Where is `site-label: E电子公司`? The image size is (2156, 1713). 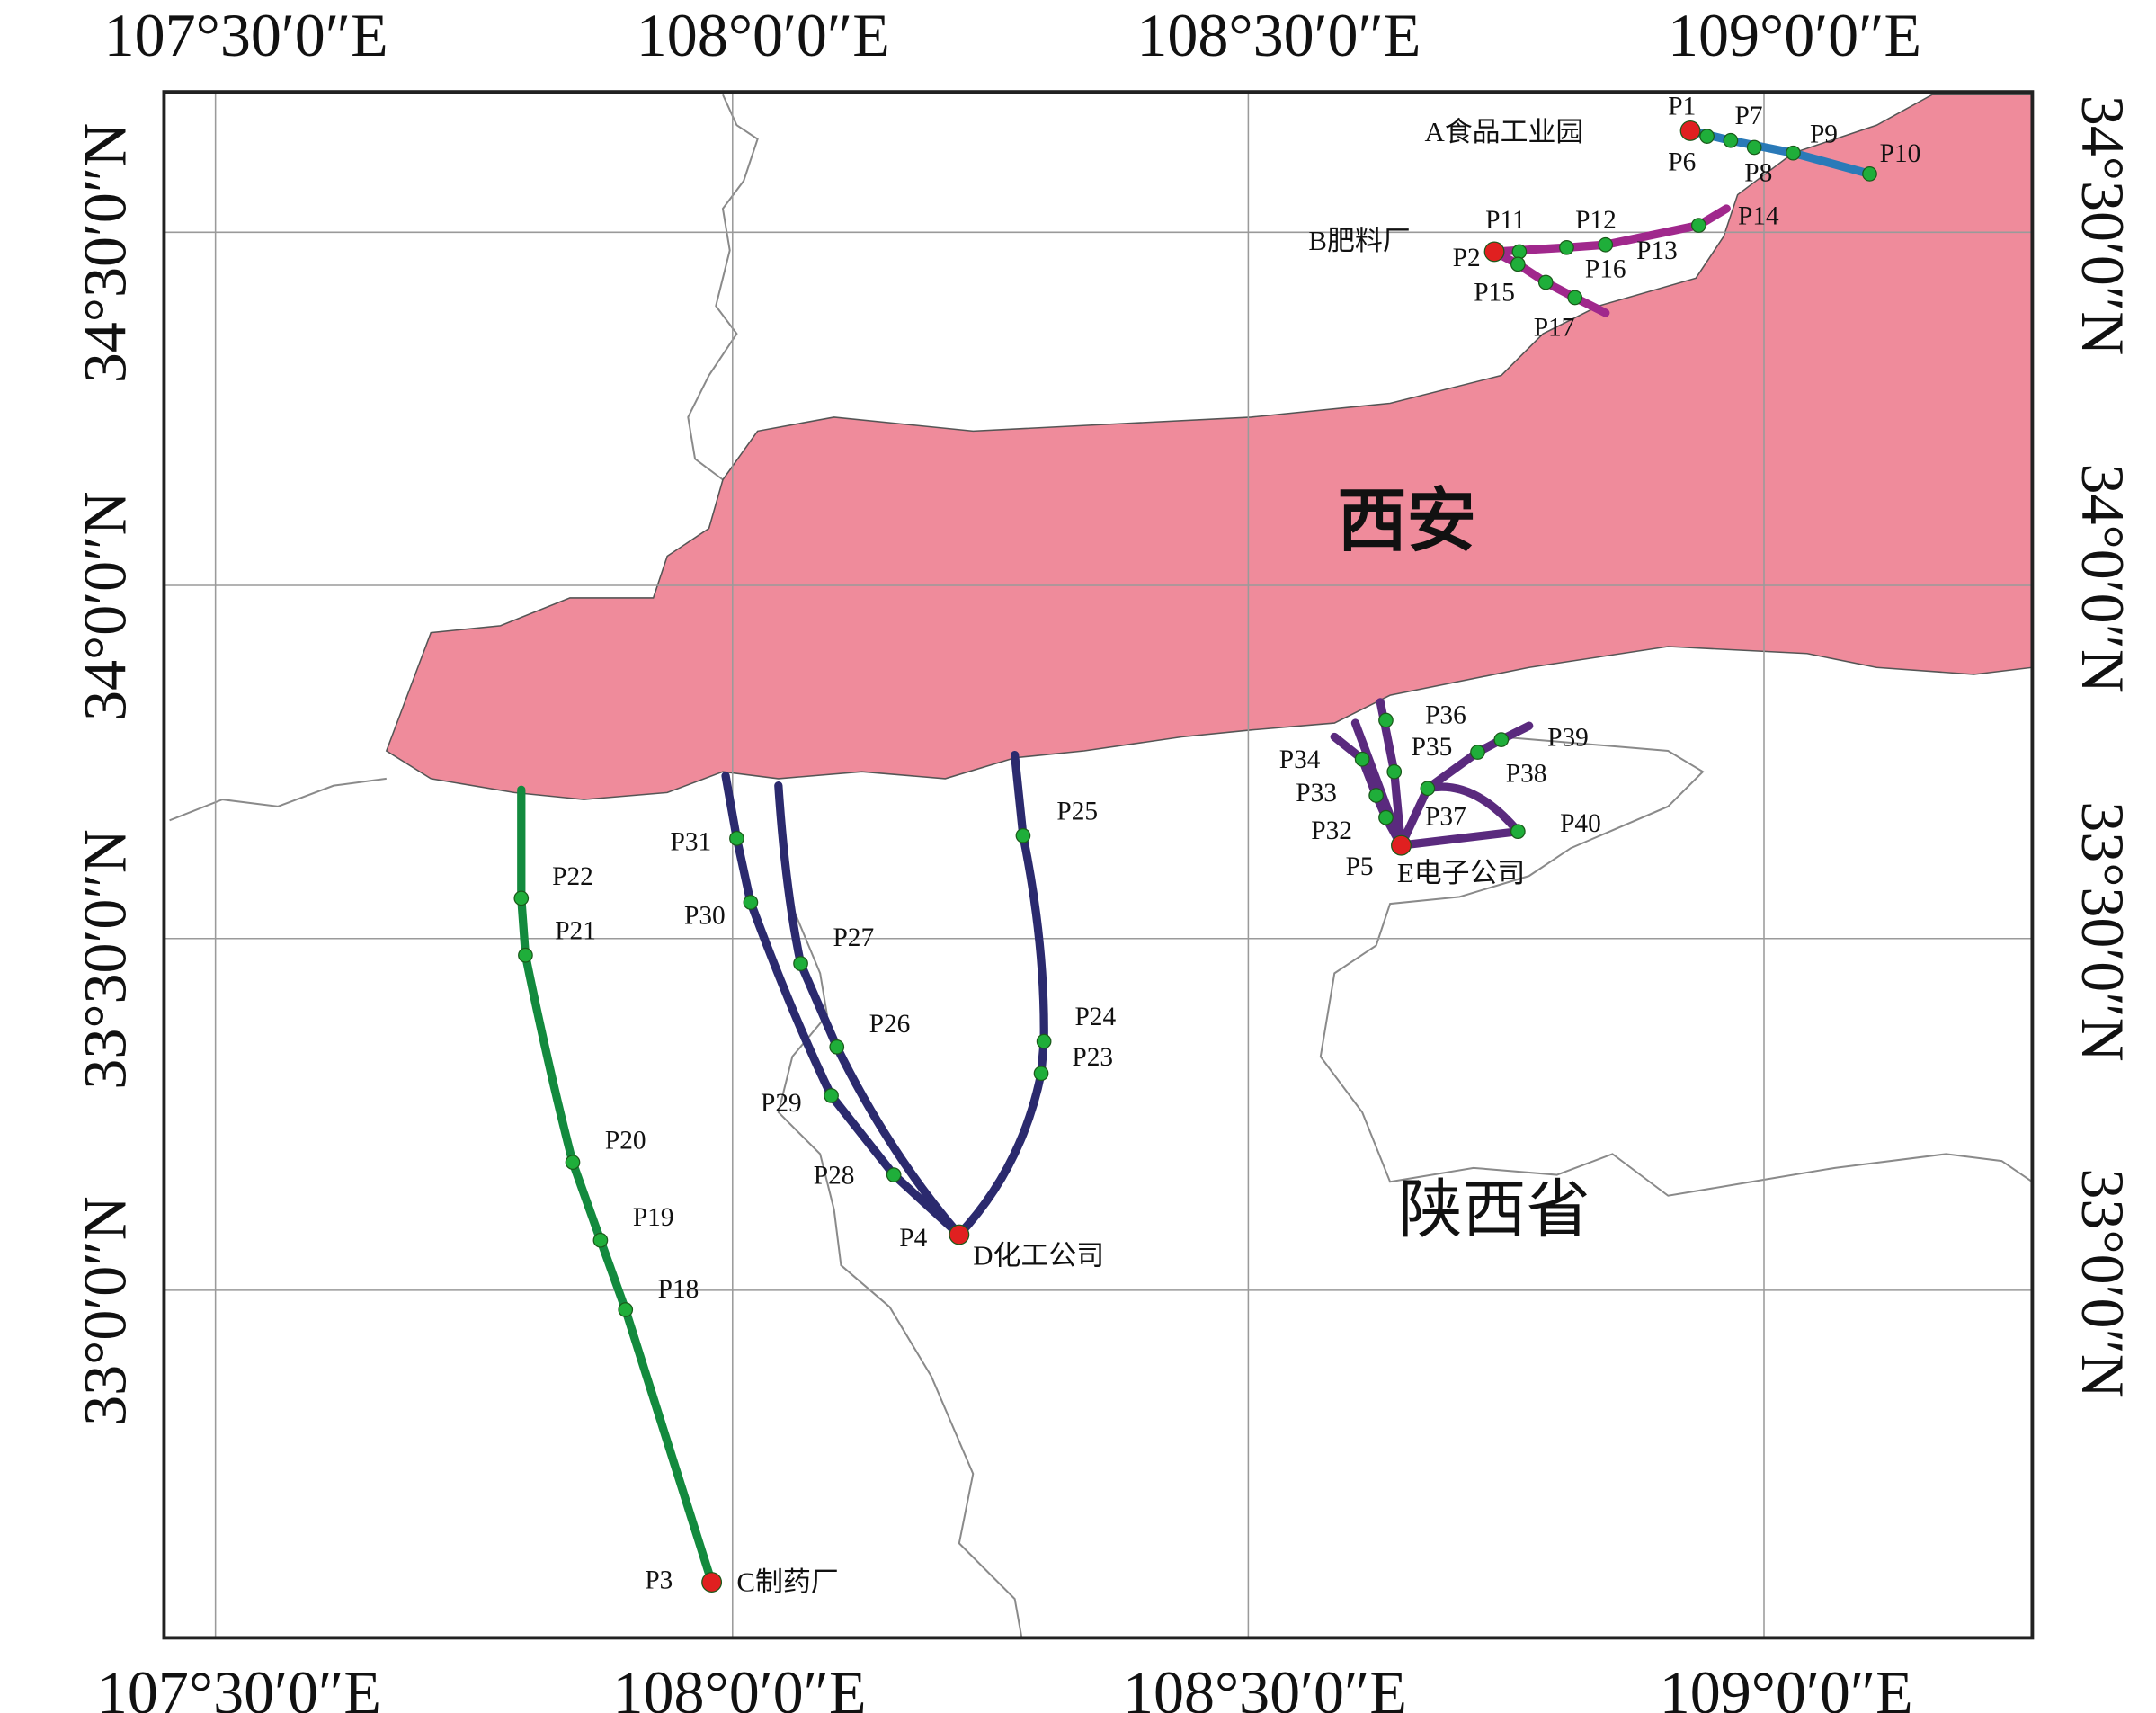 site-label: E电子公司 is located at coordinates (1462, 872).